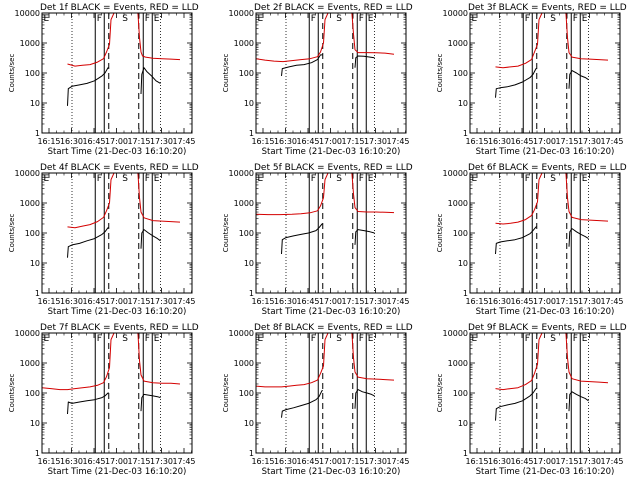  Describe the element at coordinates (119, 328) in the screenshot. I see `chart-title: Det 7f BLACK = Events, RED = LLD` at that location.